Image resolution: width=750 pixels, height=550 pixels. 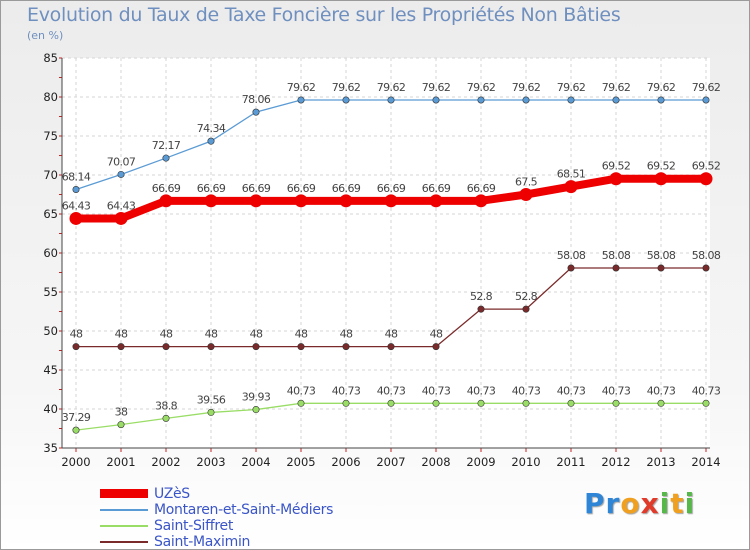 What do you see at coordinates (480, 462) in the screenshot?
I see `x-tick-label: 2009` at bounding box center [480, 462].